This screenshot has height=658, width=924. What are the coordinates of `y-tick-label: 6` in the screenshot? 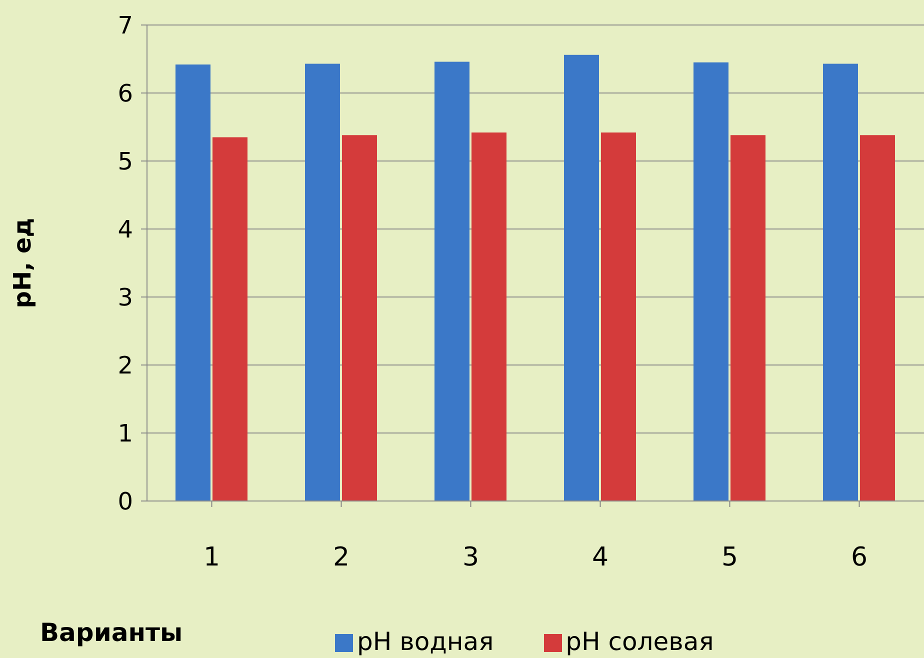 It's located at (125, 94).